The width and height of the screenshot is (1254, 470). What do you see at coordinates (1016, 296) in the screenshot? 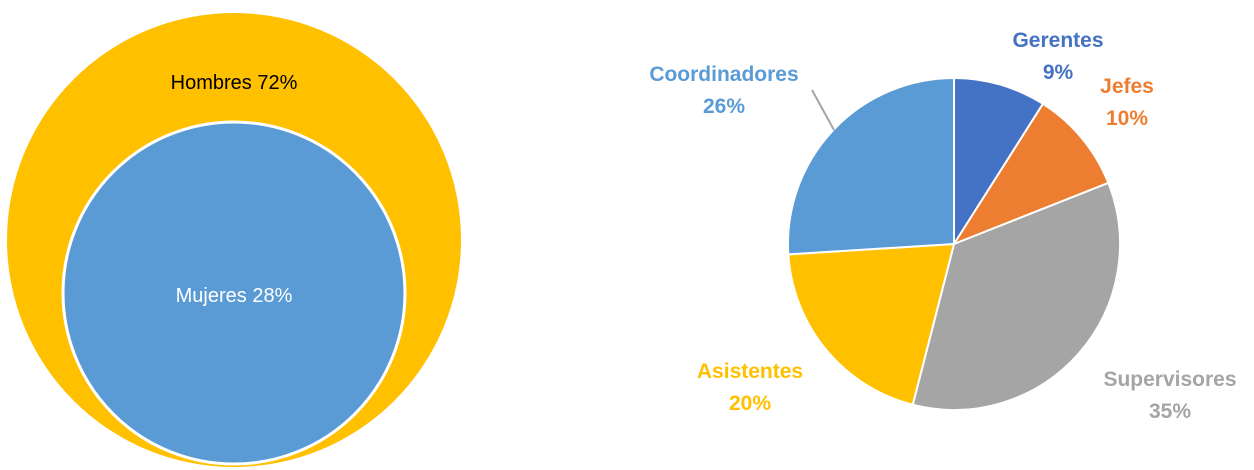
I see `pie-slice-supervisores` at bounding box center [1016, 296].